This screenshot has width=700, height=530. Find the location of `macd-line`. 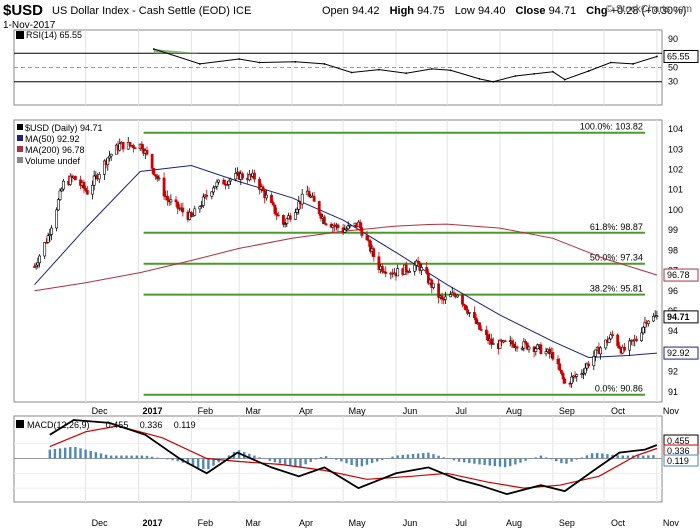

macd-line is located at coordinates (353, 457).